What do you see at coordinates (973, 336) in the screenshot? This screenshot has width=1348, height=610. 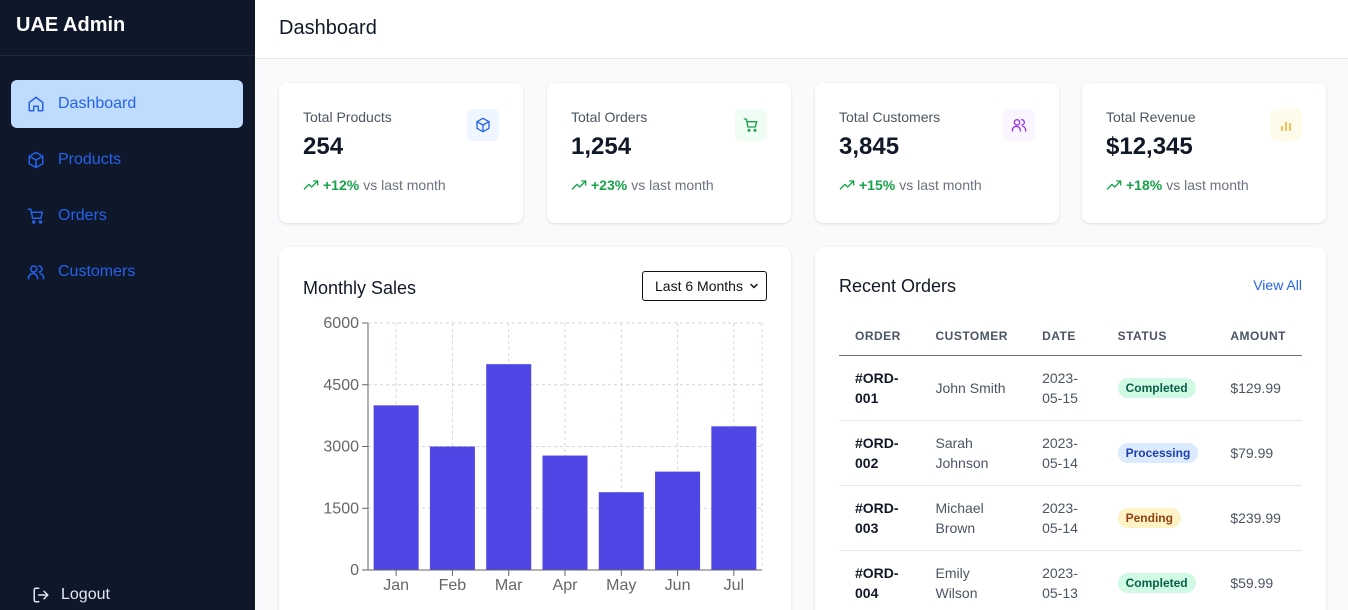 I see `column-header-customer: CUSTOMER` at bounding box center [973, 336].